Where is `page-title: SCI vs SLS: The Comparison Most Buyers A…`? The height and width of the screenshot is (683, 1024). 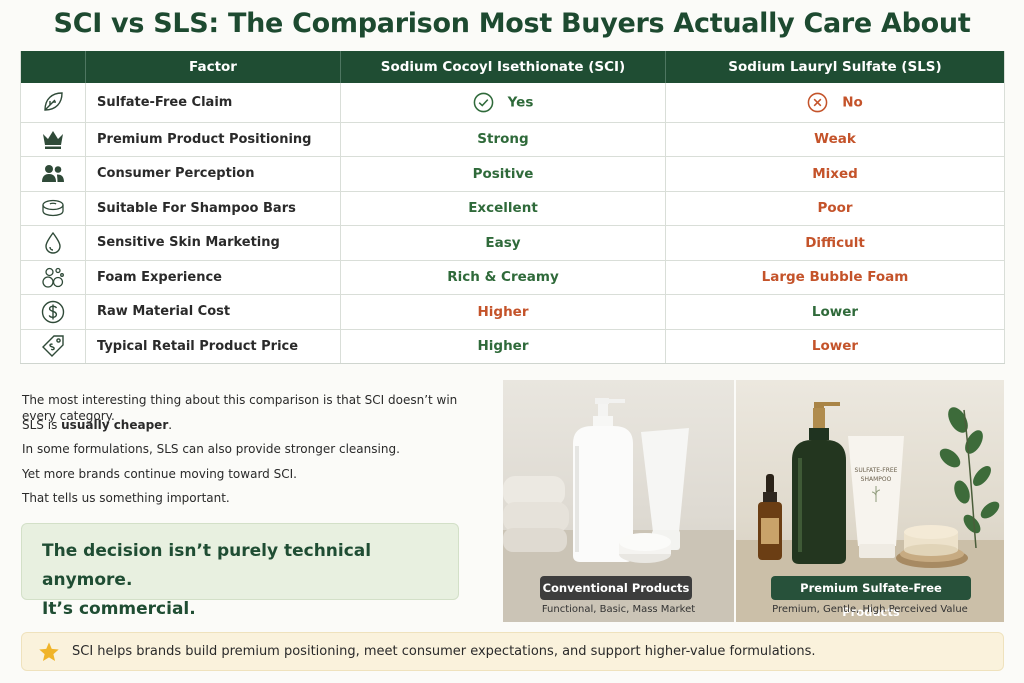 page-title: SCI vs SLS: The Comparison Most Buyers A… is located at coordinates (512, 23).